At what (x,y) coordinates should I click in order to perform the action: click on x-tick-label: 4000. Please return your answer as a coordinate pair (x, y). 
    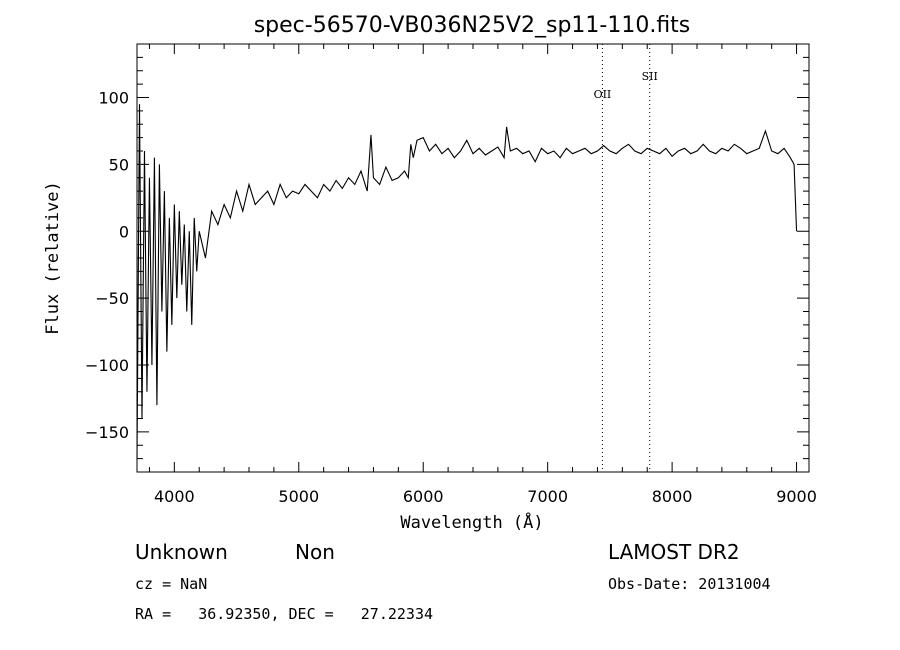
    Looking at the image, I should click on (174, 496).